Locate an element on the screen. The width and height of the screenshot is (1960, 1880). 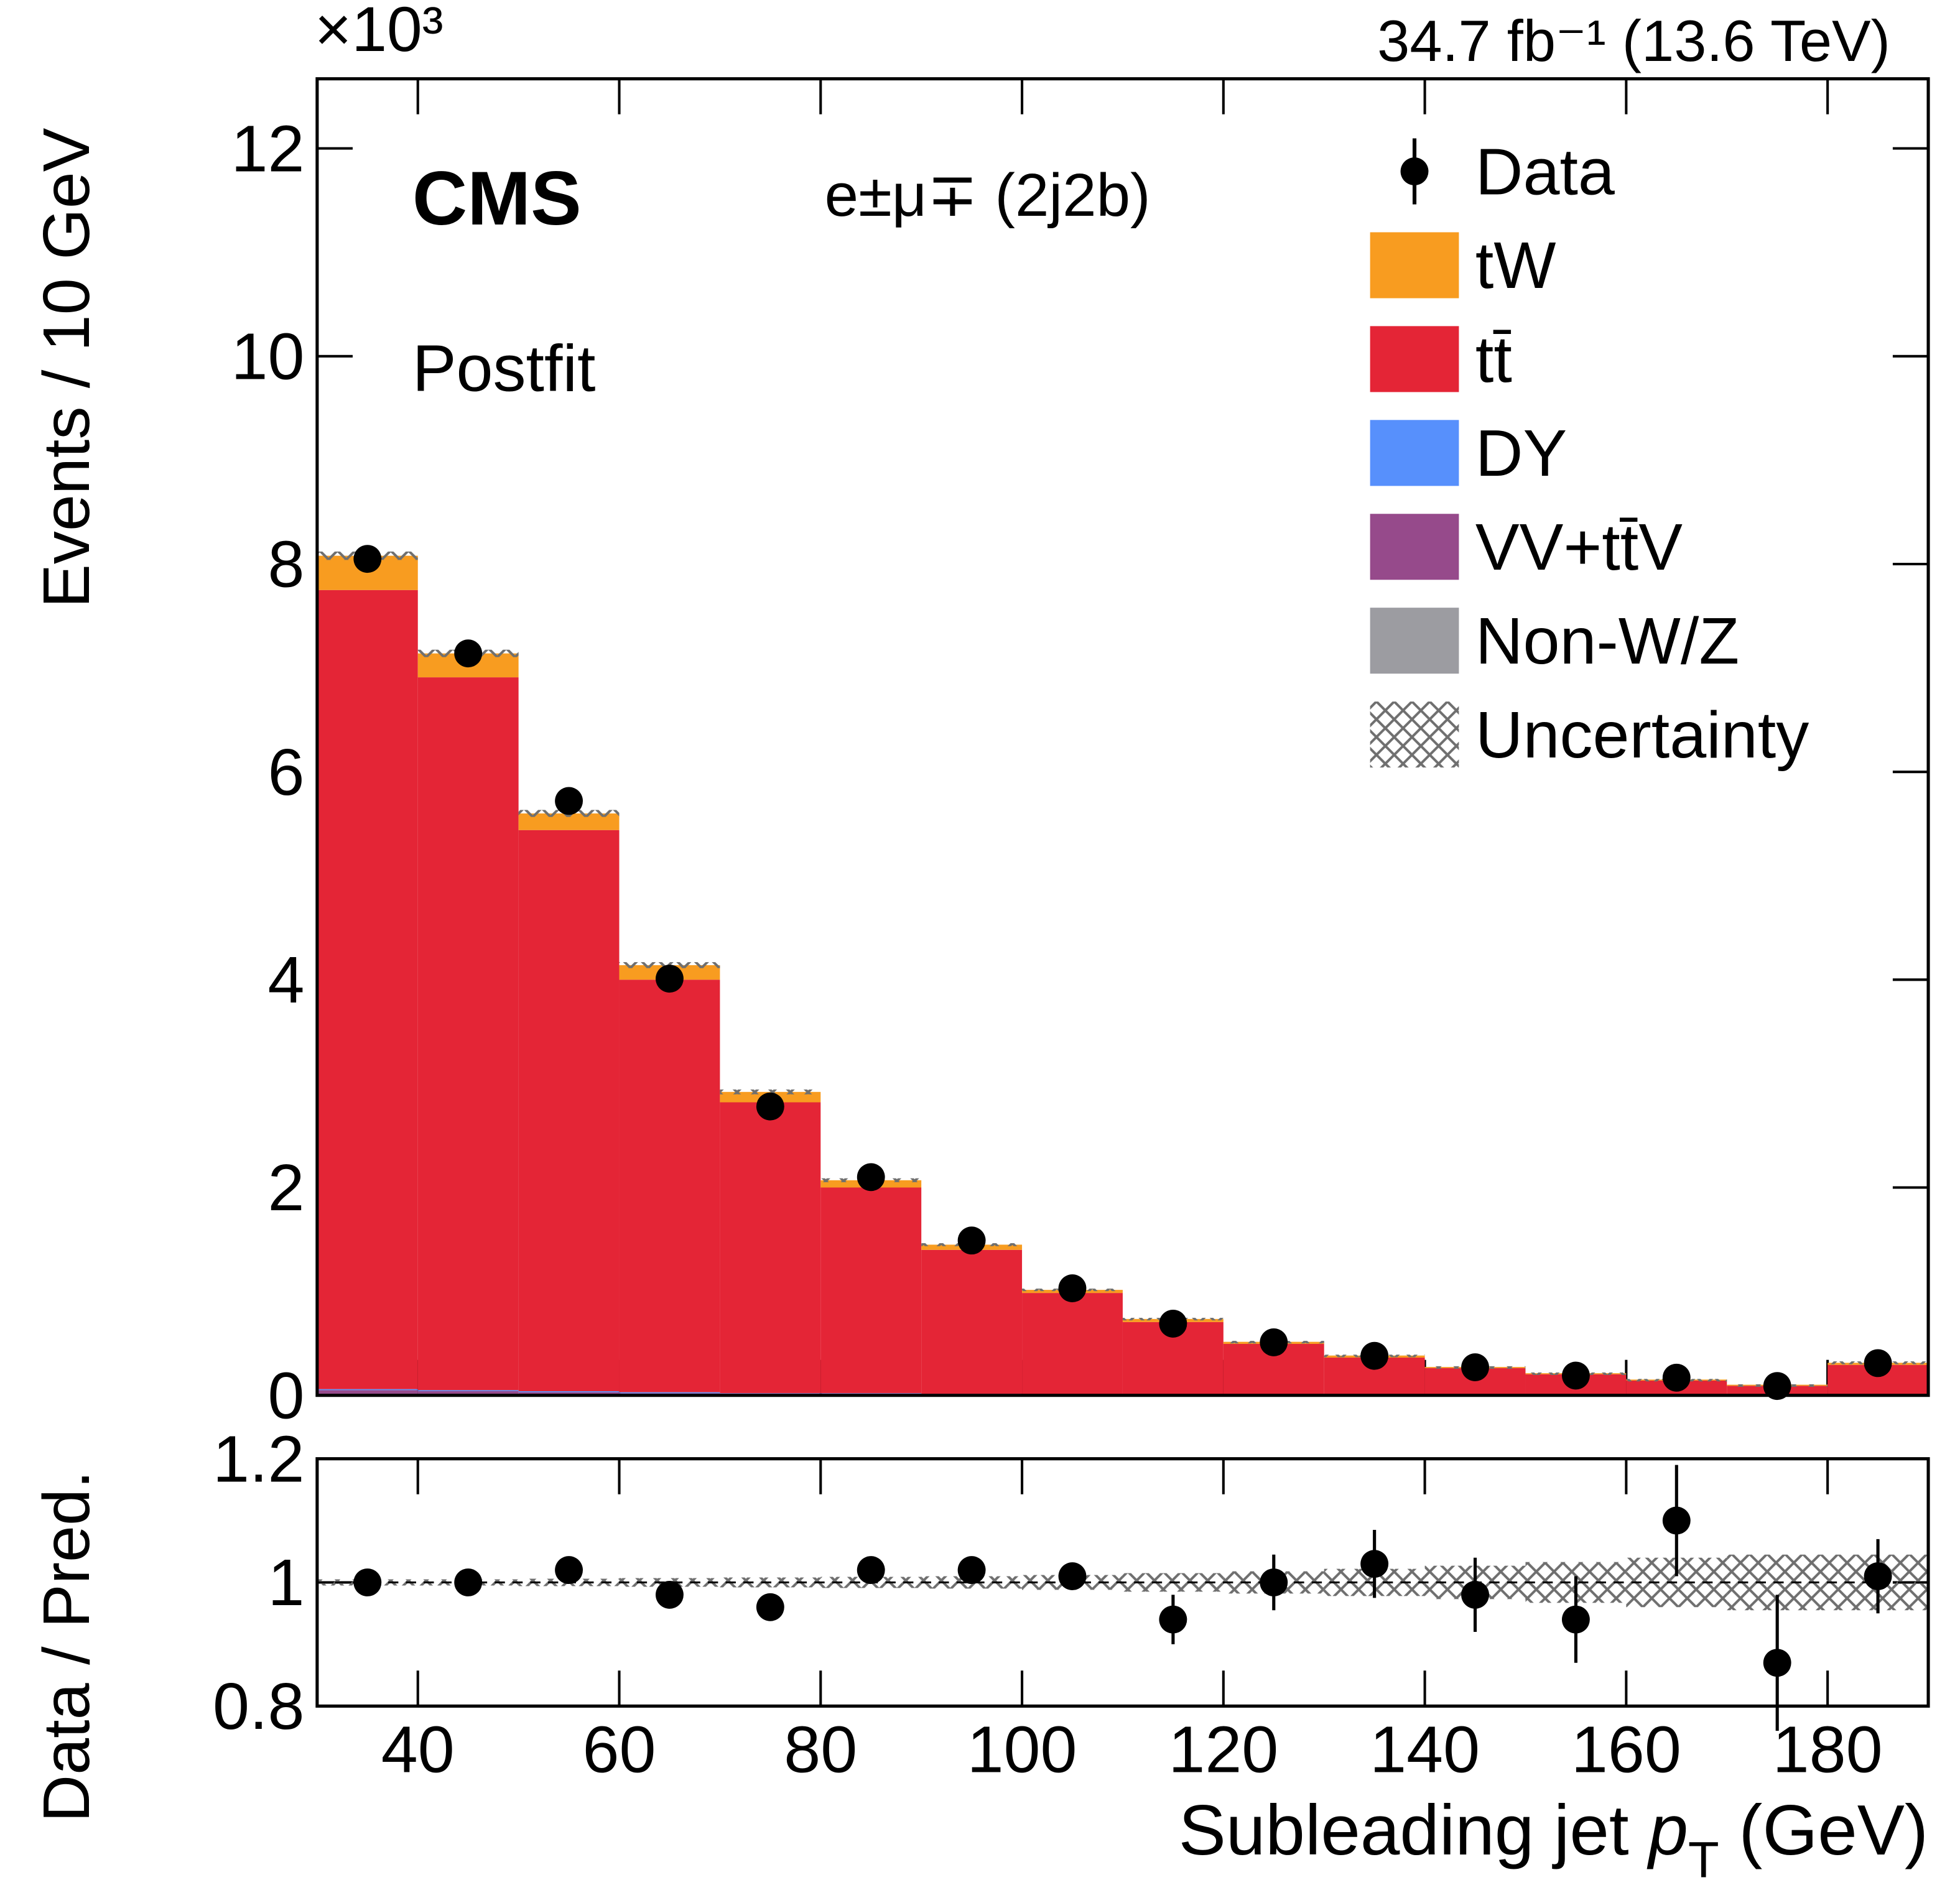
postfit-label: Postfit is located at coordinates (504, 368).